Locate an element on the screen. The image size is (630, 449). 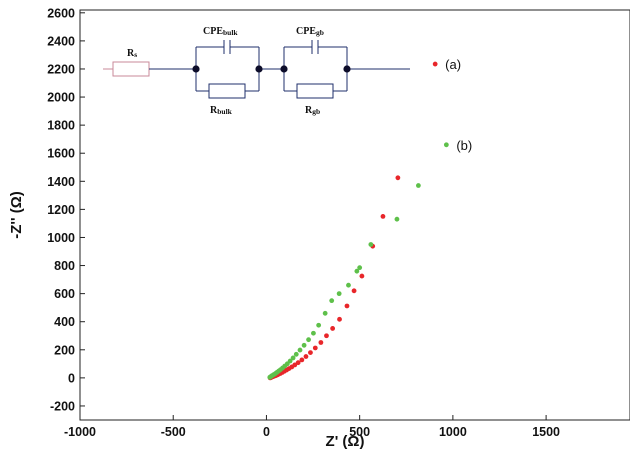
label-cpe-gb: CPEgb is located at coordinates (310, 31).